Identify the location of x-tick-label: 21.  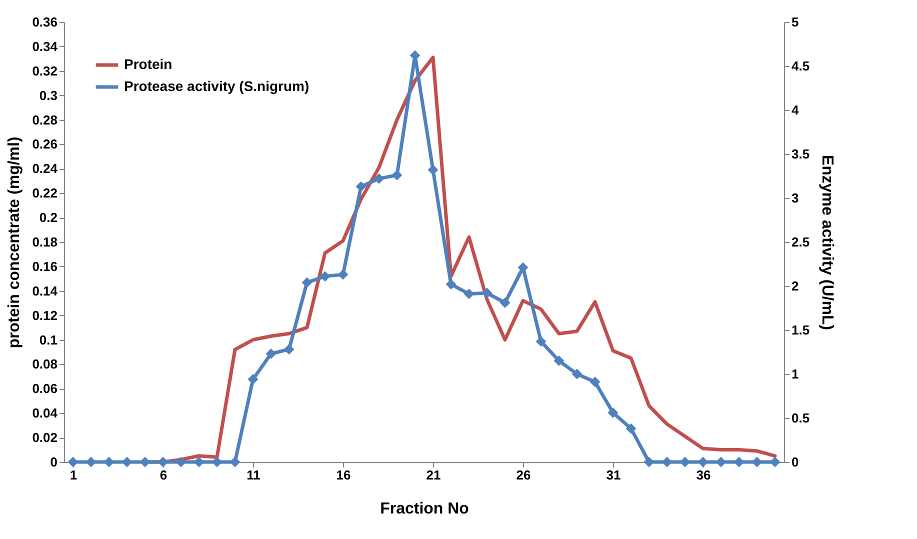
(433, 475).